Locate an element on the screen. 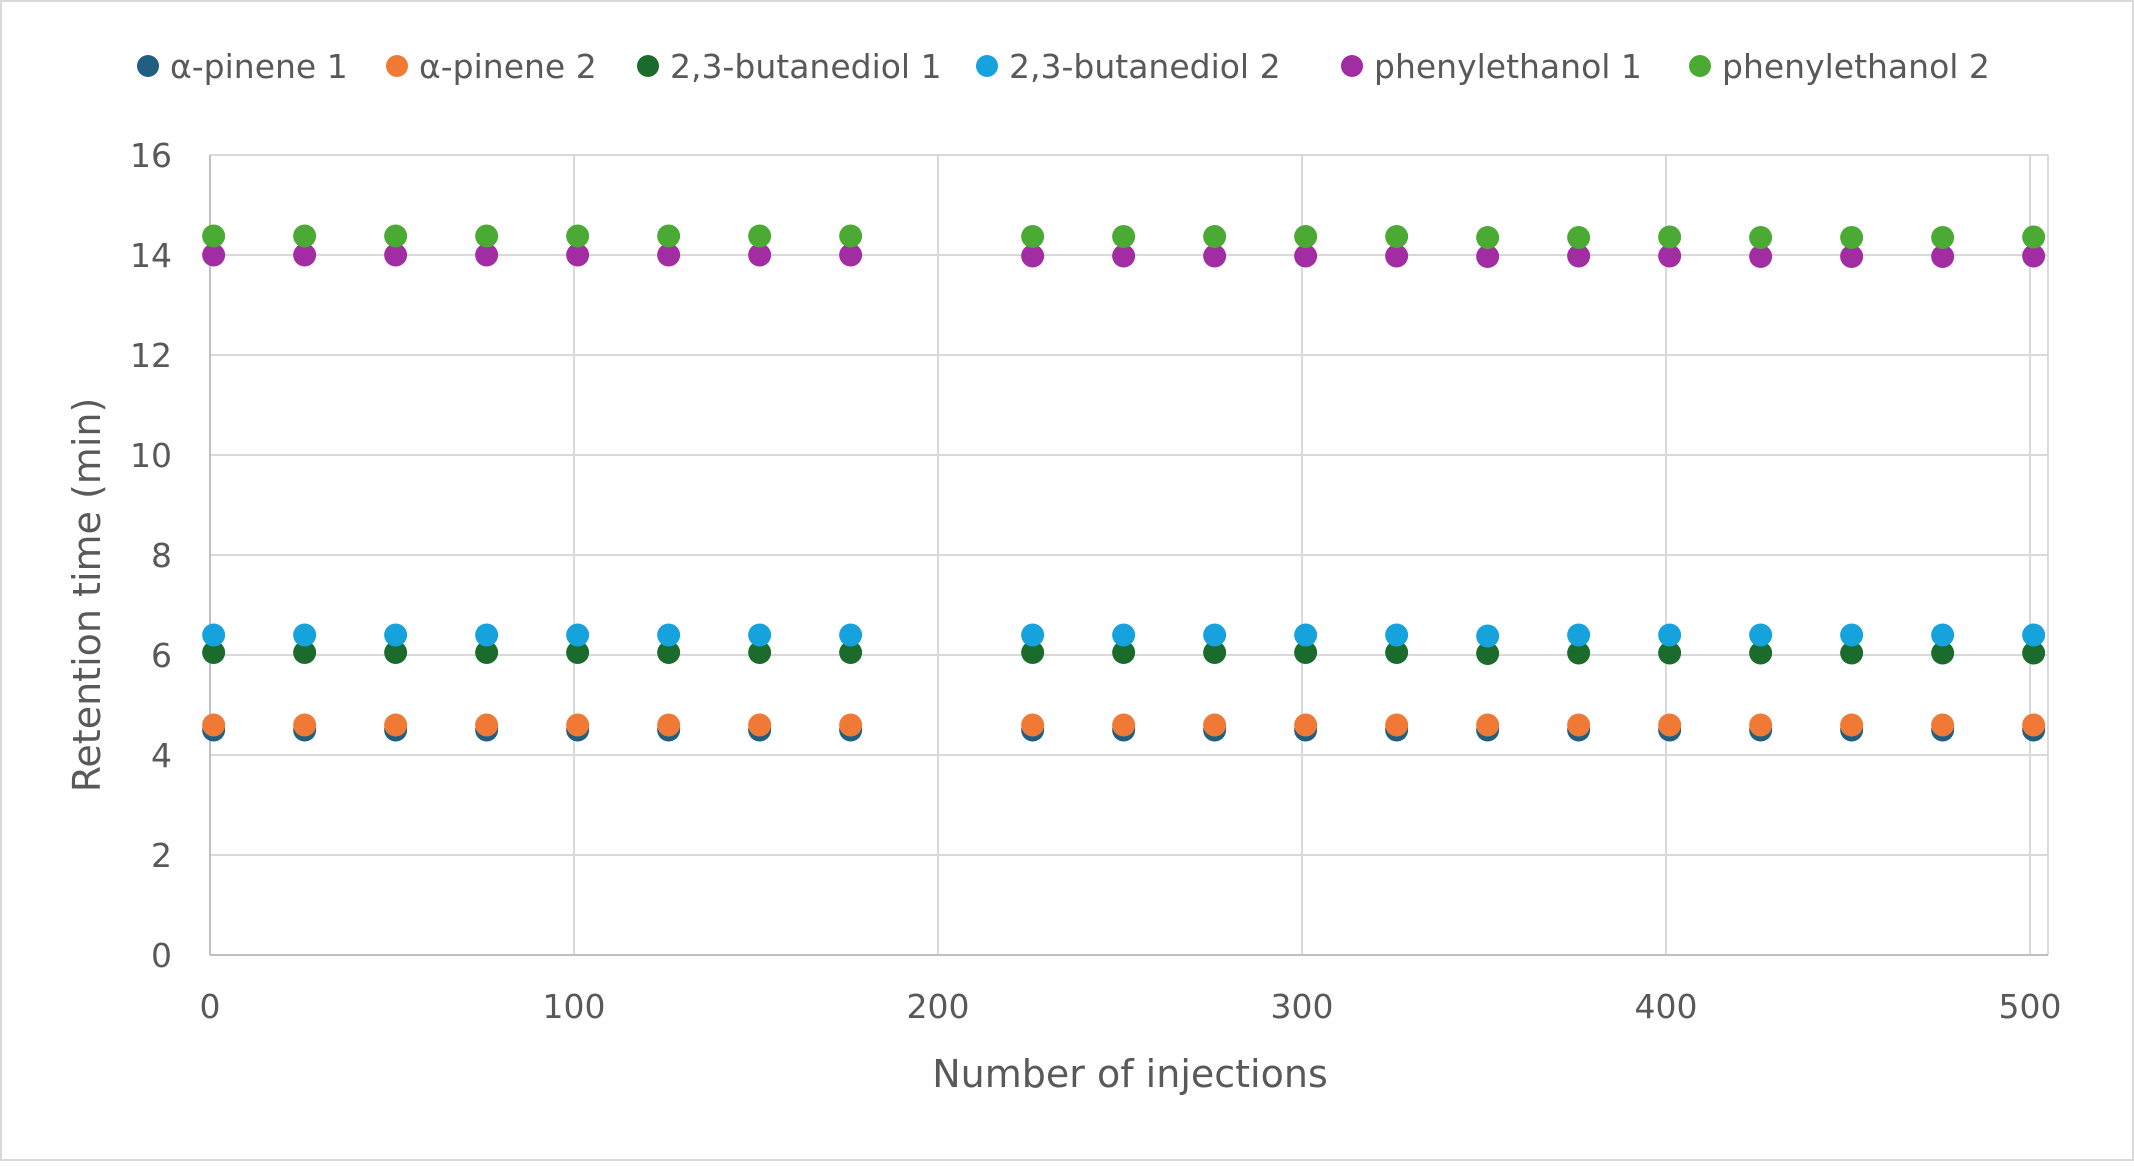  y-tick-label: 10 is located at coordinates (151, 455).